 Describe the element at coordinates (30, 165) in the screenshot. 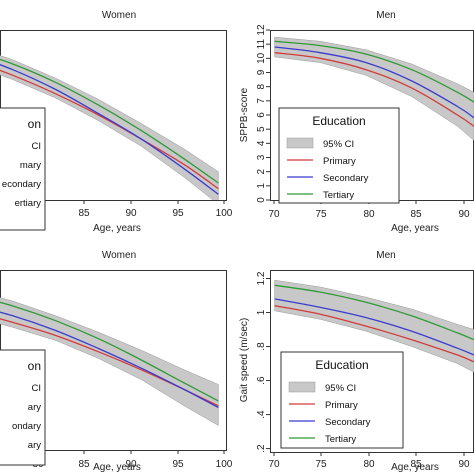

I see `legend-entry: mary` at that location.